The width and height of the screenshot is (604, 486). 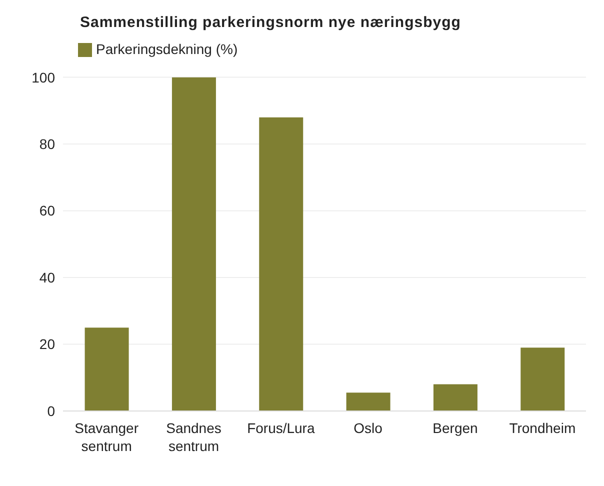 I want to click on y-tick-label: 20, so click(x=47, y=344).